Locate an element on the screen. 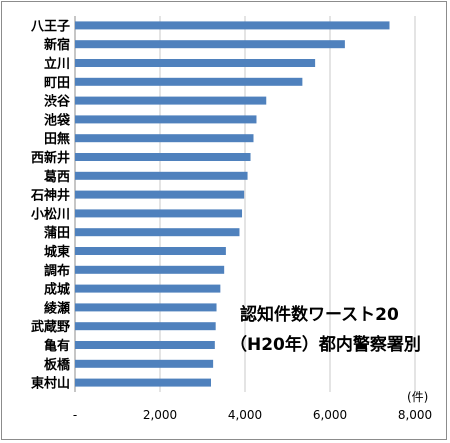 Image resolution: width=450 pixels, height=443 pixels. category-label: 西新井 is located at coordinates (50, 158).